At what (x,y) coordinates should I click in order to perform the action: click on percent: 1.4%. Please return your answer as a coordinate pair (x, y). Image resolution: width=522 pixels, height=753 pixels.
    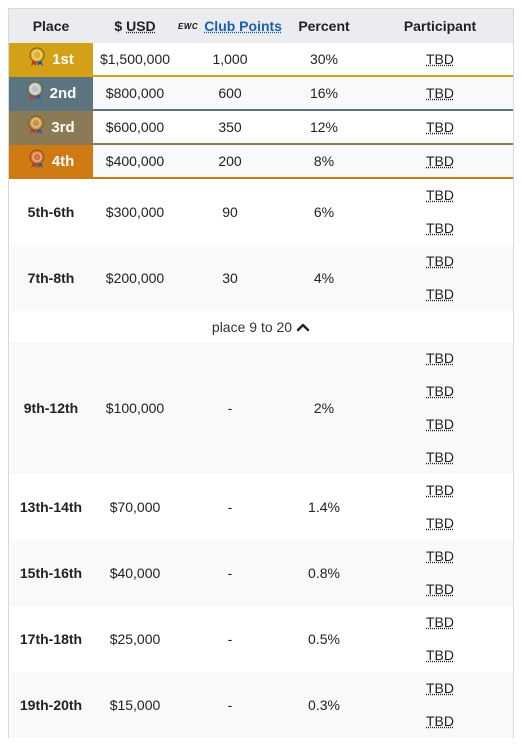
    Looking at the image, I should click on (324, 507).